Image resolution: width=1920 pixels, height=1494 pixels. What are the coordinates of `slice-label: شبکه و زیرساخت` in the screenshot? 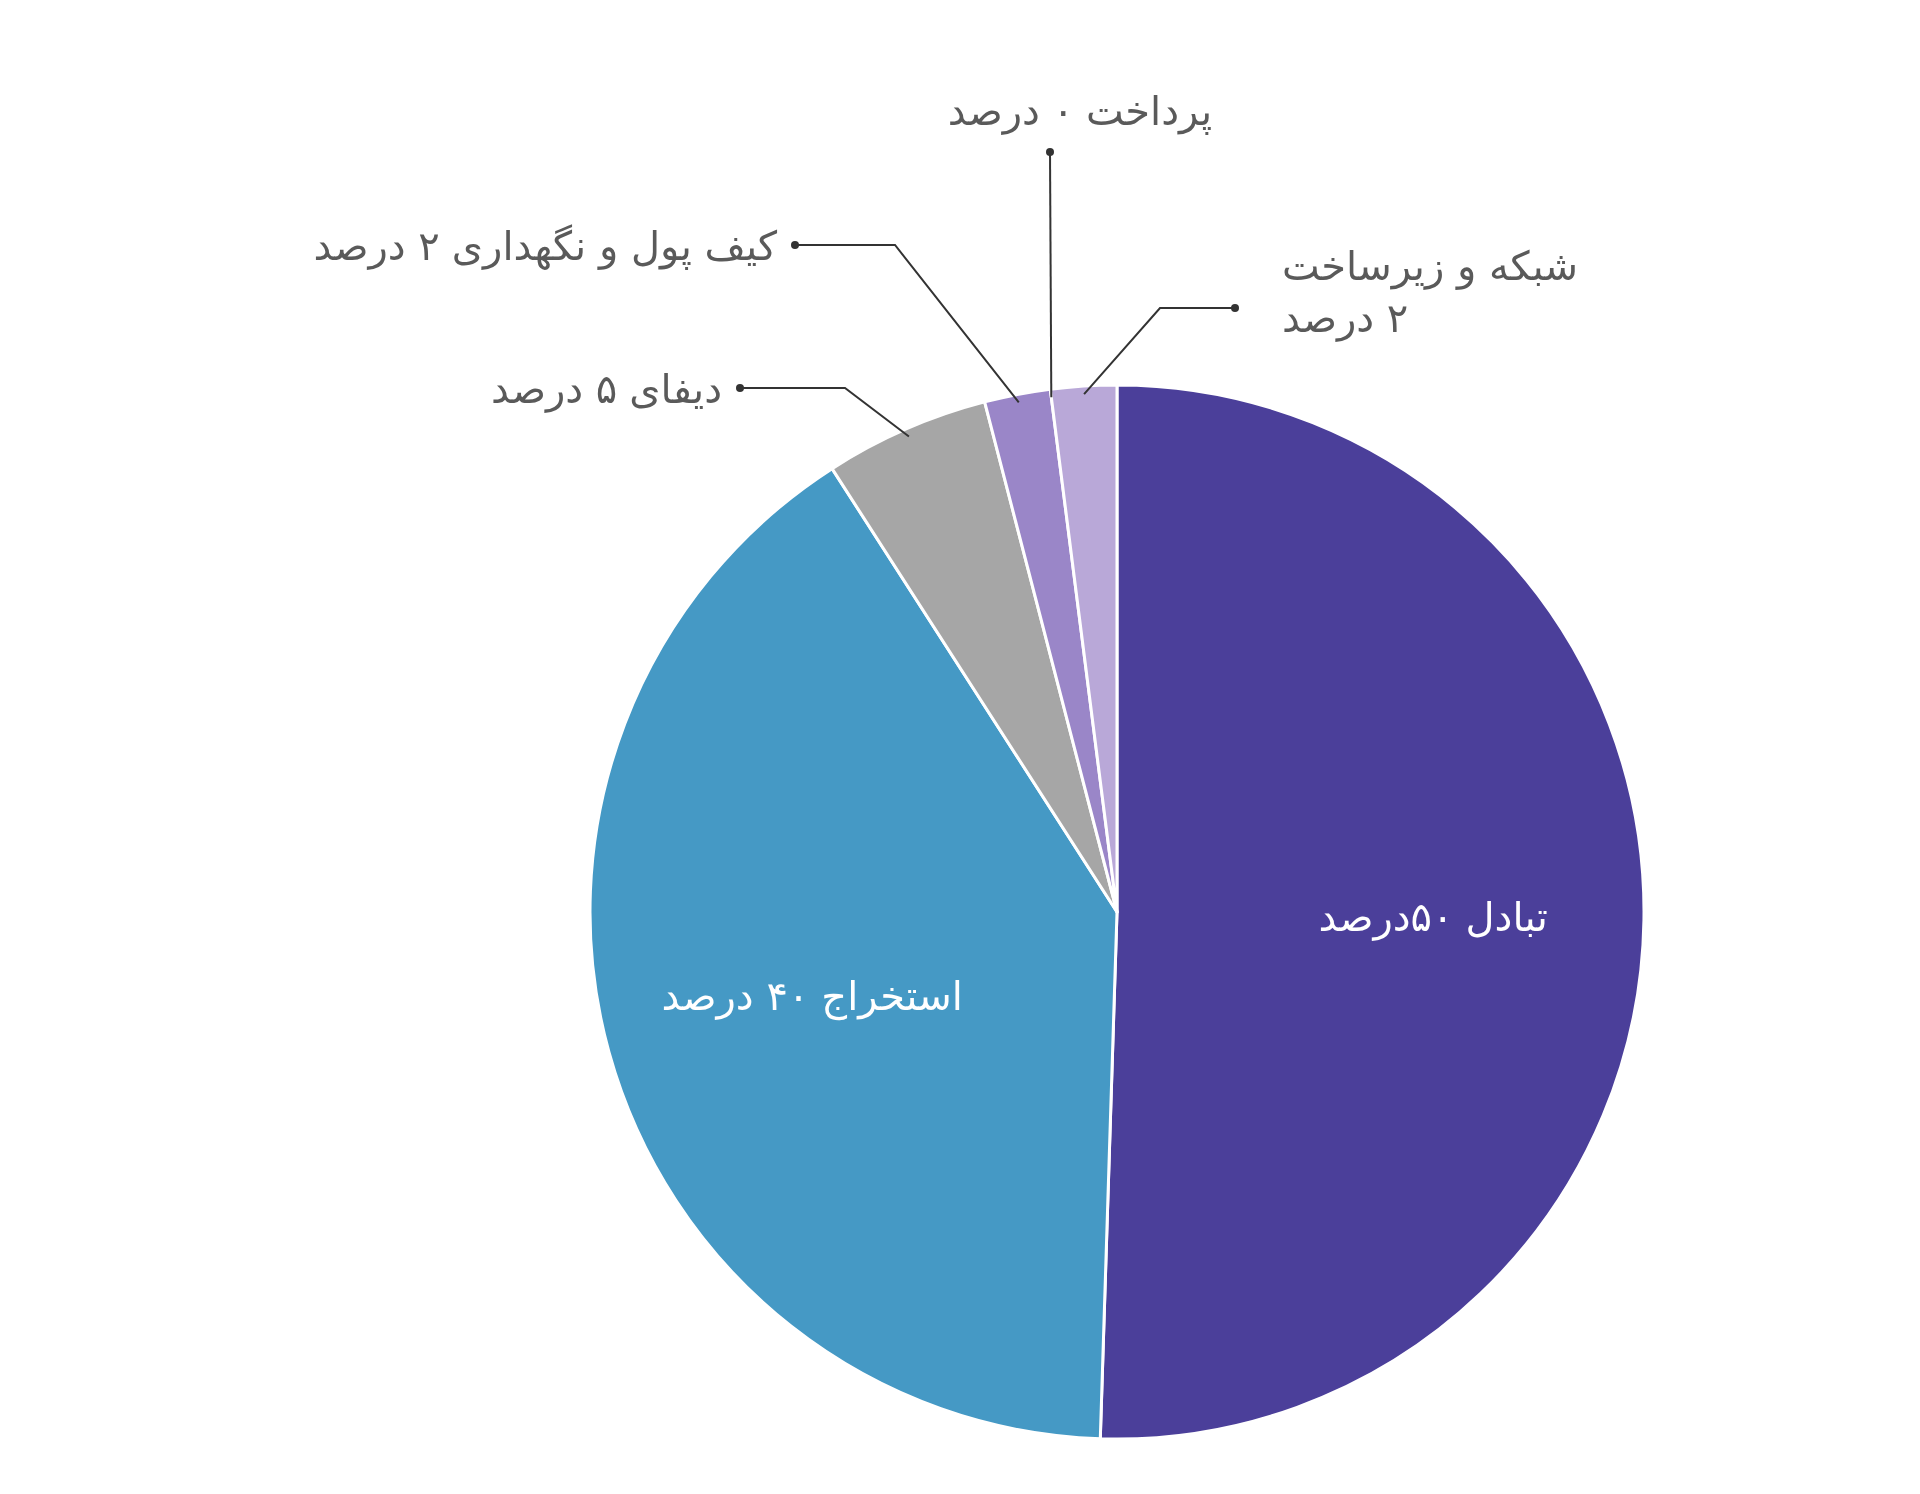 It's located at (1430, 266).